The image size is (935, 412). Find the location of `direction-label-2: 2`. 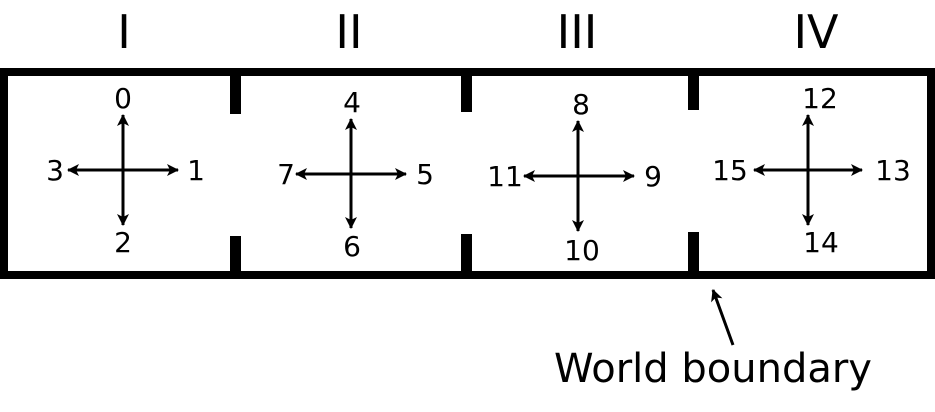

direction-label-2: 2 is located at coordinates (123, 242).